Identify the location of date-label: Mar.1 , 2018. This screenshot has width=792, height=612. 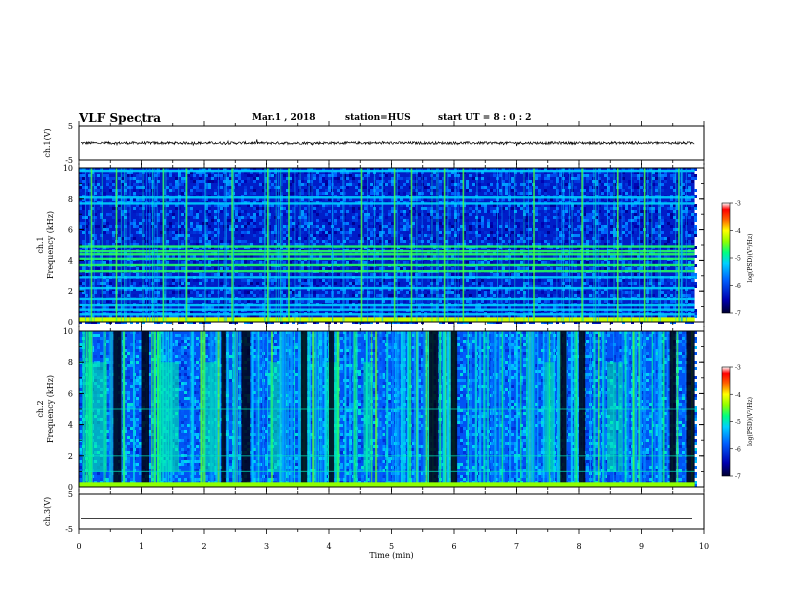
(284, 118).